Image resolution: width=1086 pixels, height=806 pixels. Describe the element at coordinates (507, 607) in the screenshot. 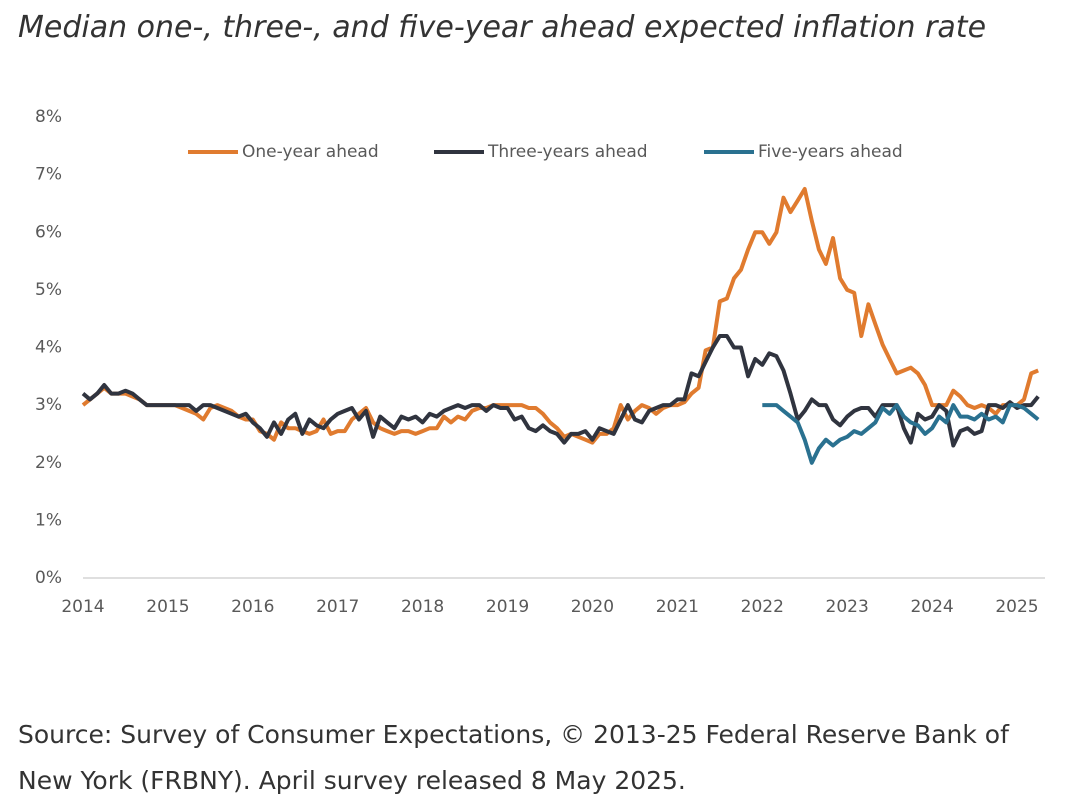

I see `x-tick-label: 2019` at that location.